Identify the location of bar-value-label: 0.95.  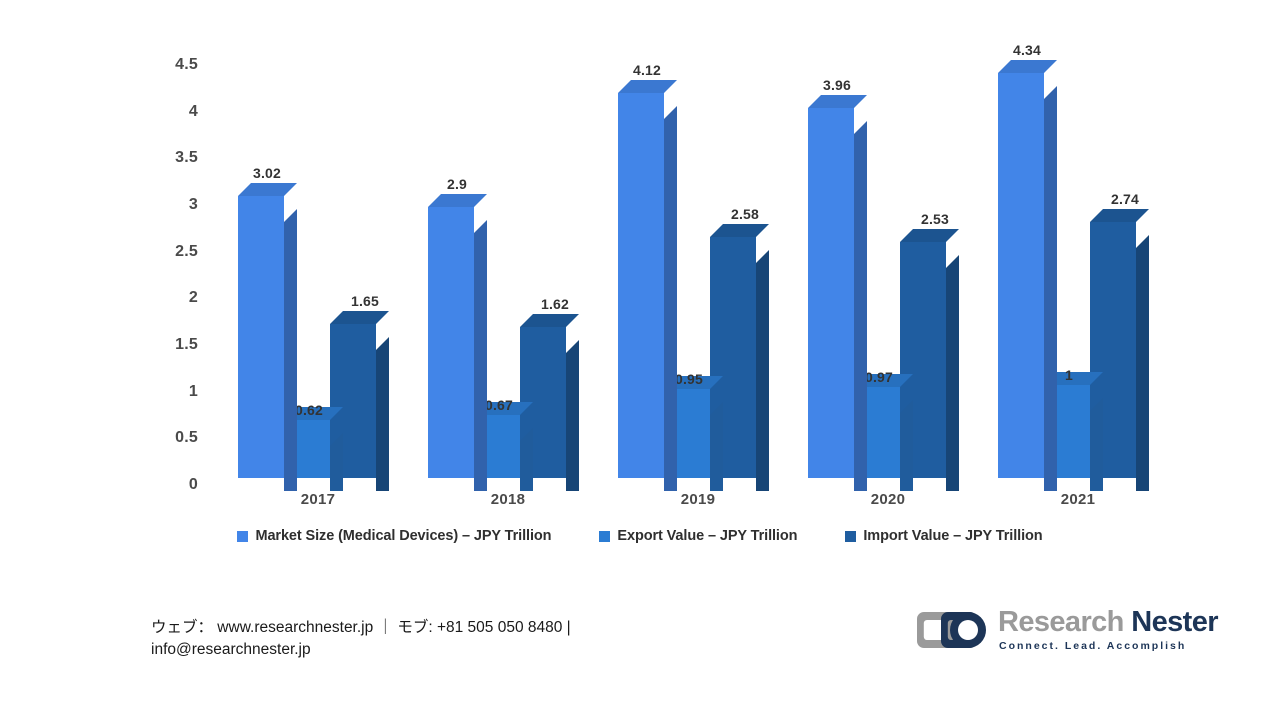
(689, 379).